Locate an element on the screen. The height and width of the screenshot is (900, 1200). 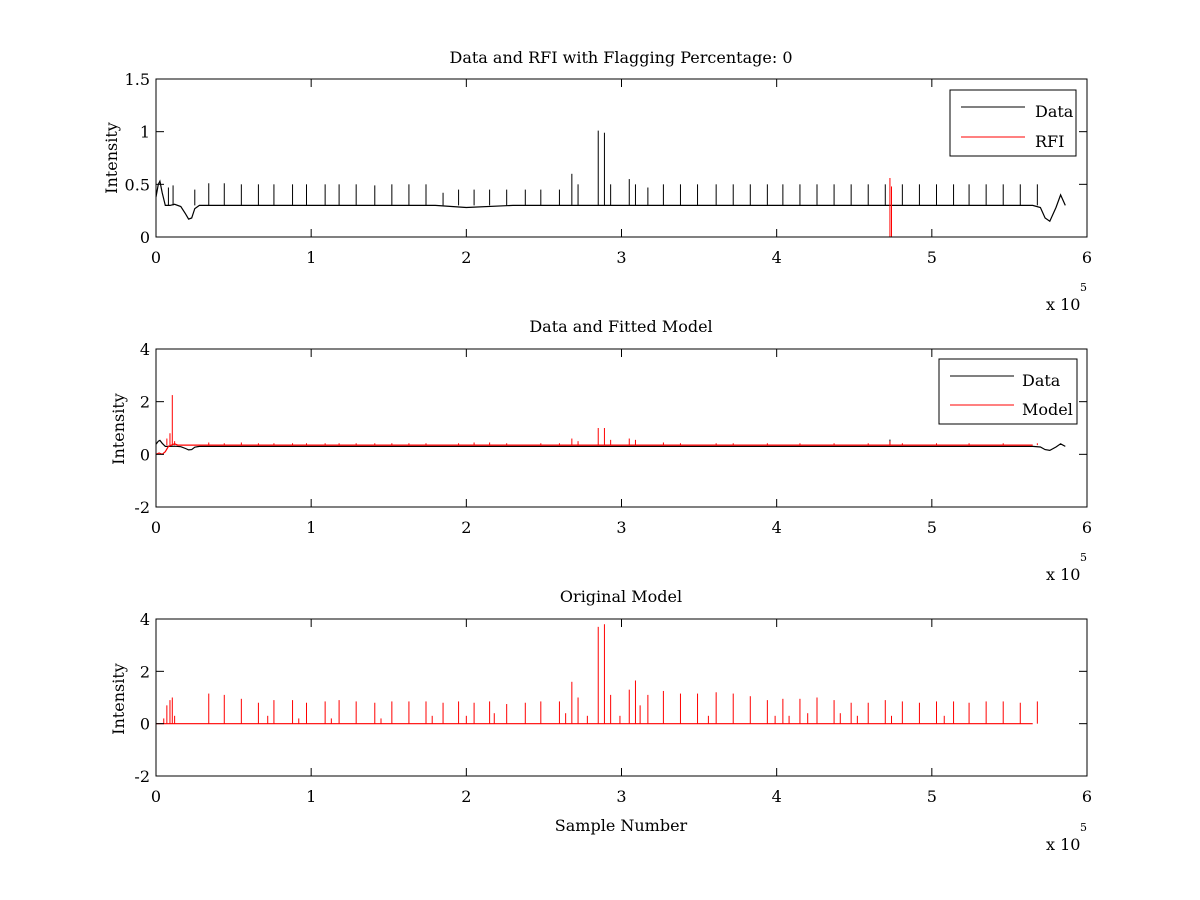
legend-label-model: Model is located at coordinates (1047, 409).